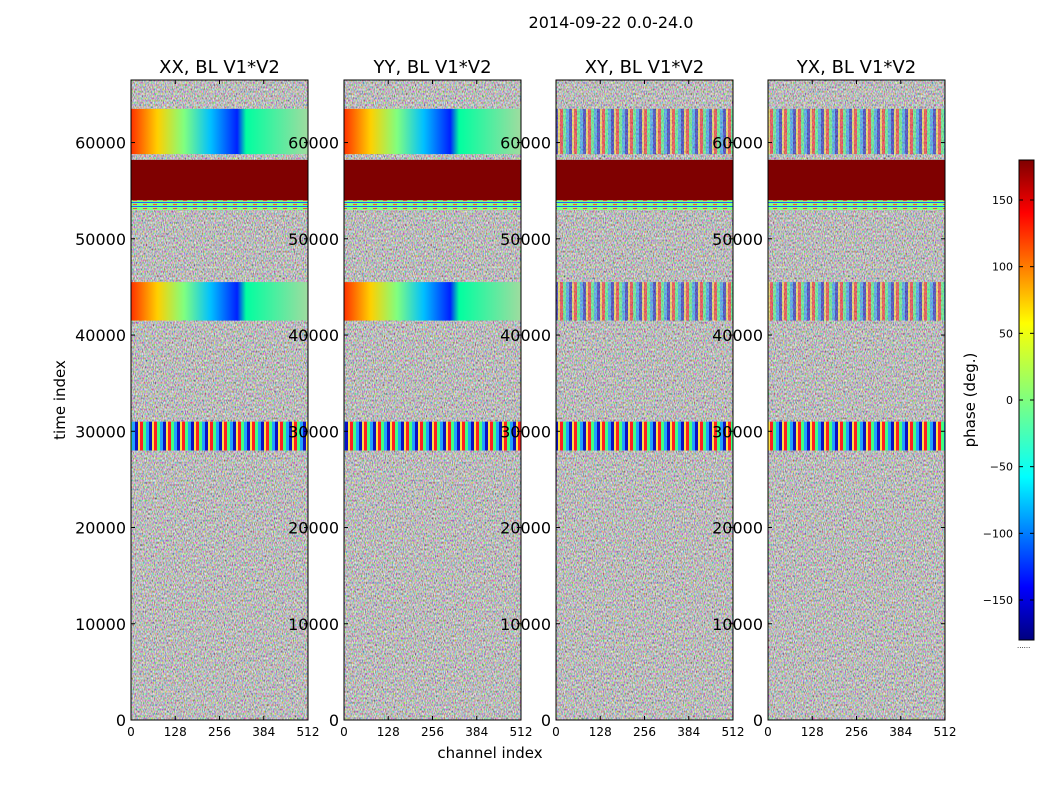 The image size is (1050, 800). Describe the element at coordinates (431, 67) in the screenshot. I see `panel-title: YY, BL V1*V2` at that location.